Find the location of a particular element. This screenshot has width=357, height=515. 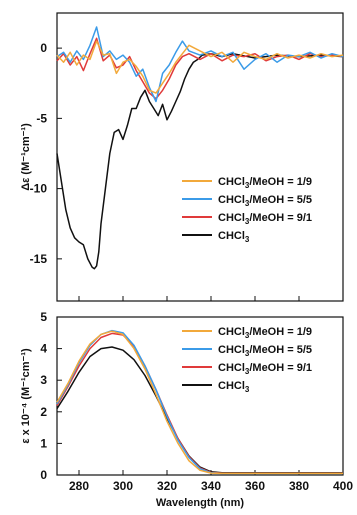

x-tick-label: 340 is located at coordinates (211, 486).